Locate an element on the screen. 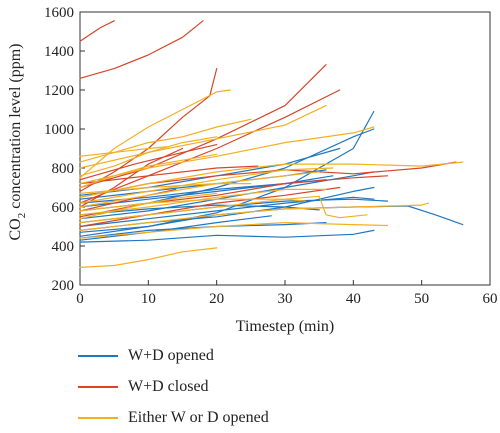 Image resolution: width=500 pixels, height=433 pixels. legend-label: Either W or D opened is located at coordinates (198, 417).